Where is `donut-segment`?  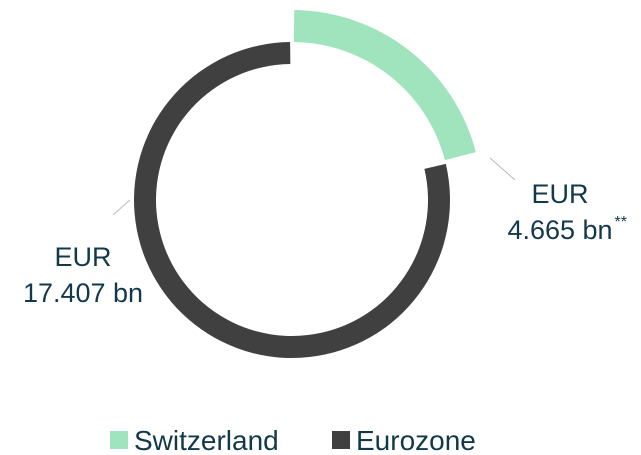 donut-segment is located at coordinates (384, 85).